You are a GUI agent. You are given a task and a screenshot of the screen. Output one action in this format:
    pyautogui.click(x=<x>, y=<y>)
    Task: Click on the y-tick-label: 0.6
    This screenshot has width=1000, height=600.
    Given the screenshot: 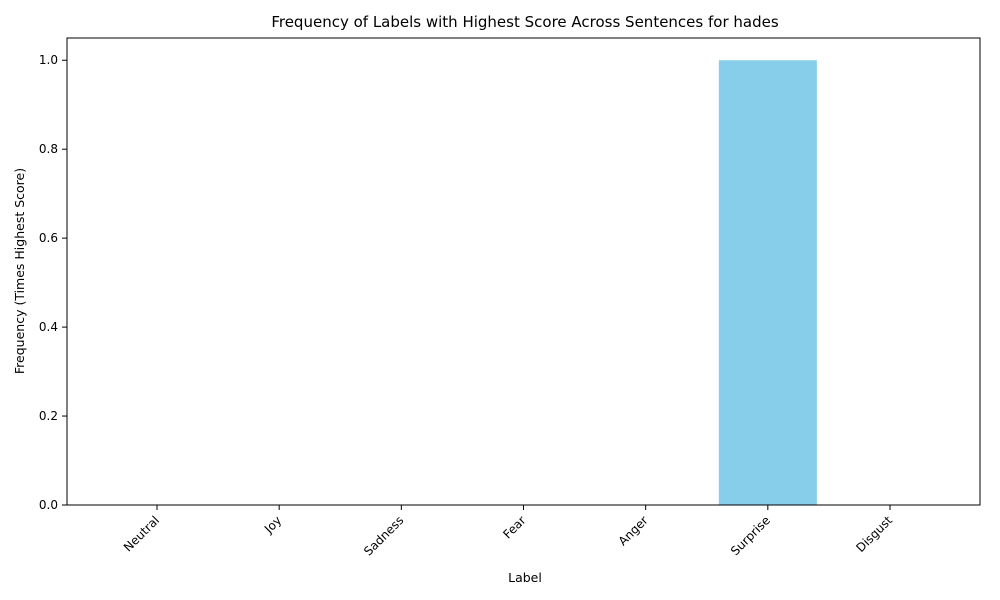 What is the action you would take?
    pyautogui.click(x=48, y=238)
    